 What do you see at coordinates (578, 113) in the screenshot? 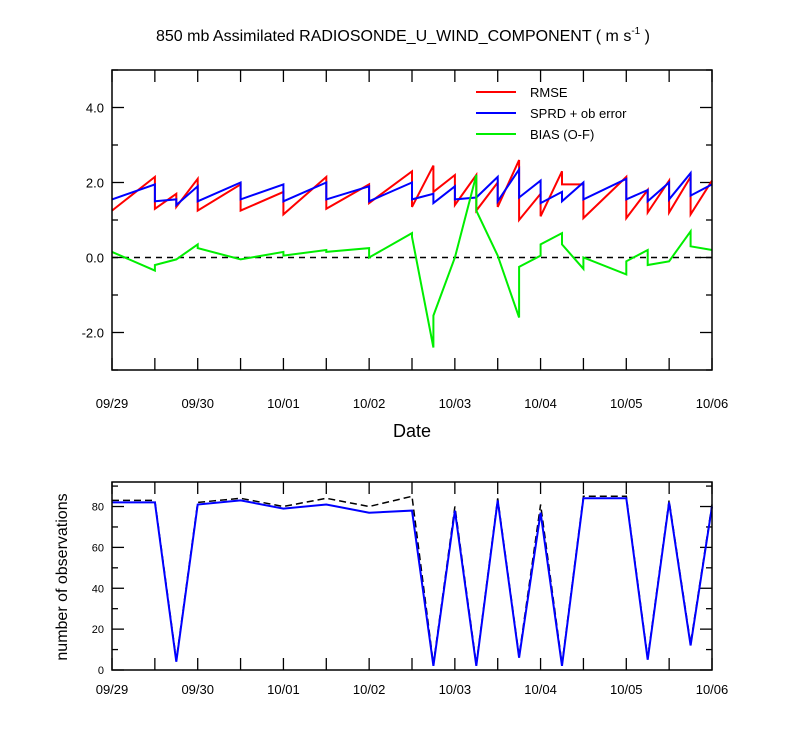
I see `legend-label-sprd: SPRD + ob error` at bounding box center [578, 113].